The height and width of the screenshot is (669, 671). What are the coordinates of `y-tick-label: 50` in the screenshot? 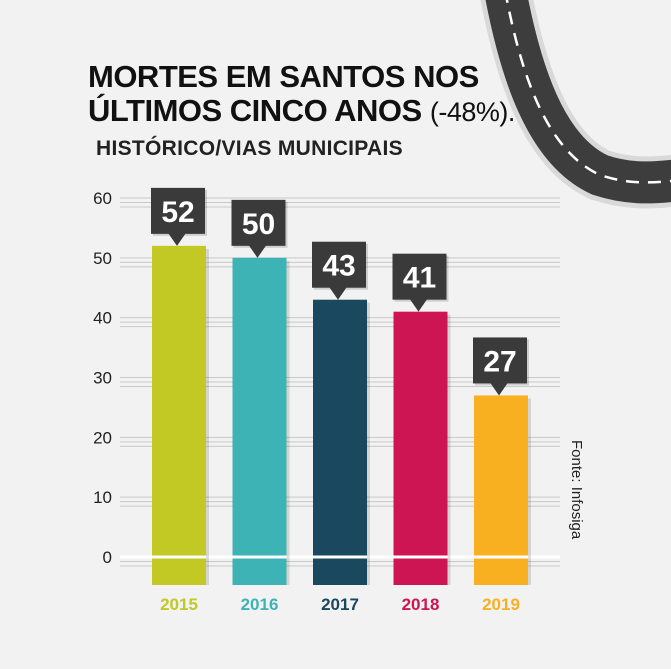 It's located at (102, 258).